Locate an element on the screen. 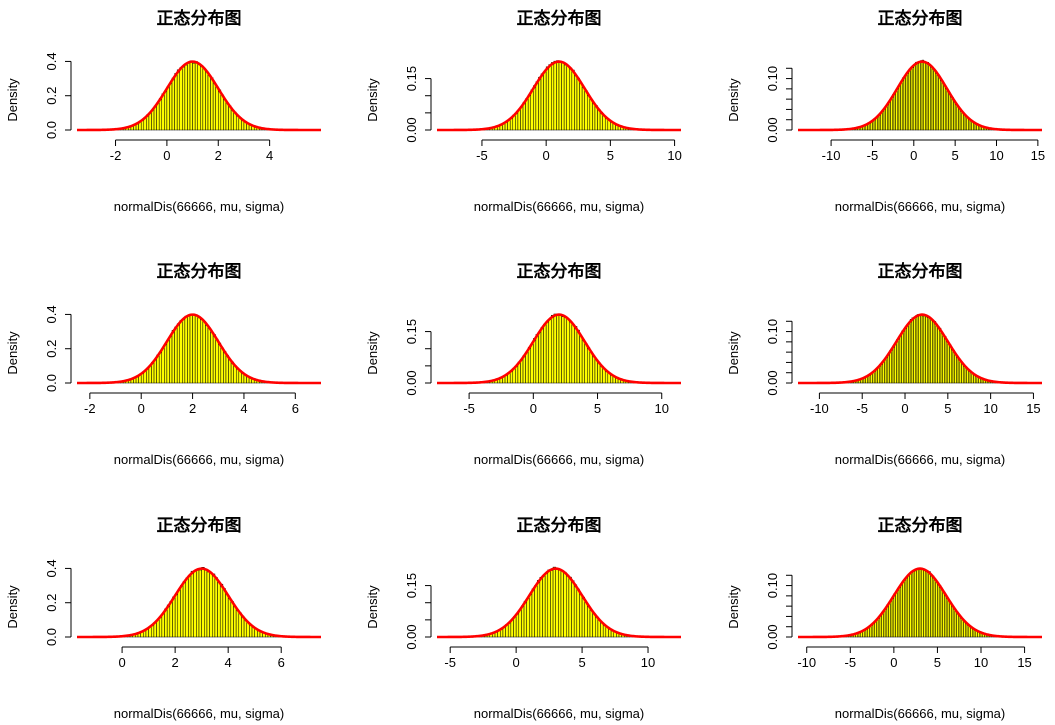 This screenshot has height=725, width=1055. y-tick-label: 0.2 is located at coordinates (51, 349).